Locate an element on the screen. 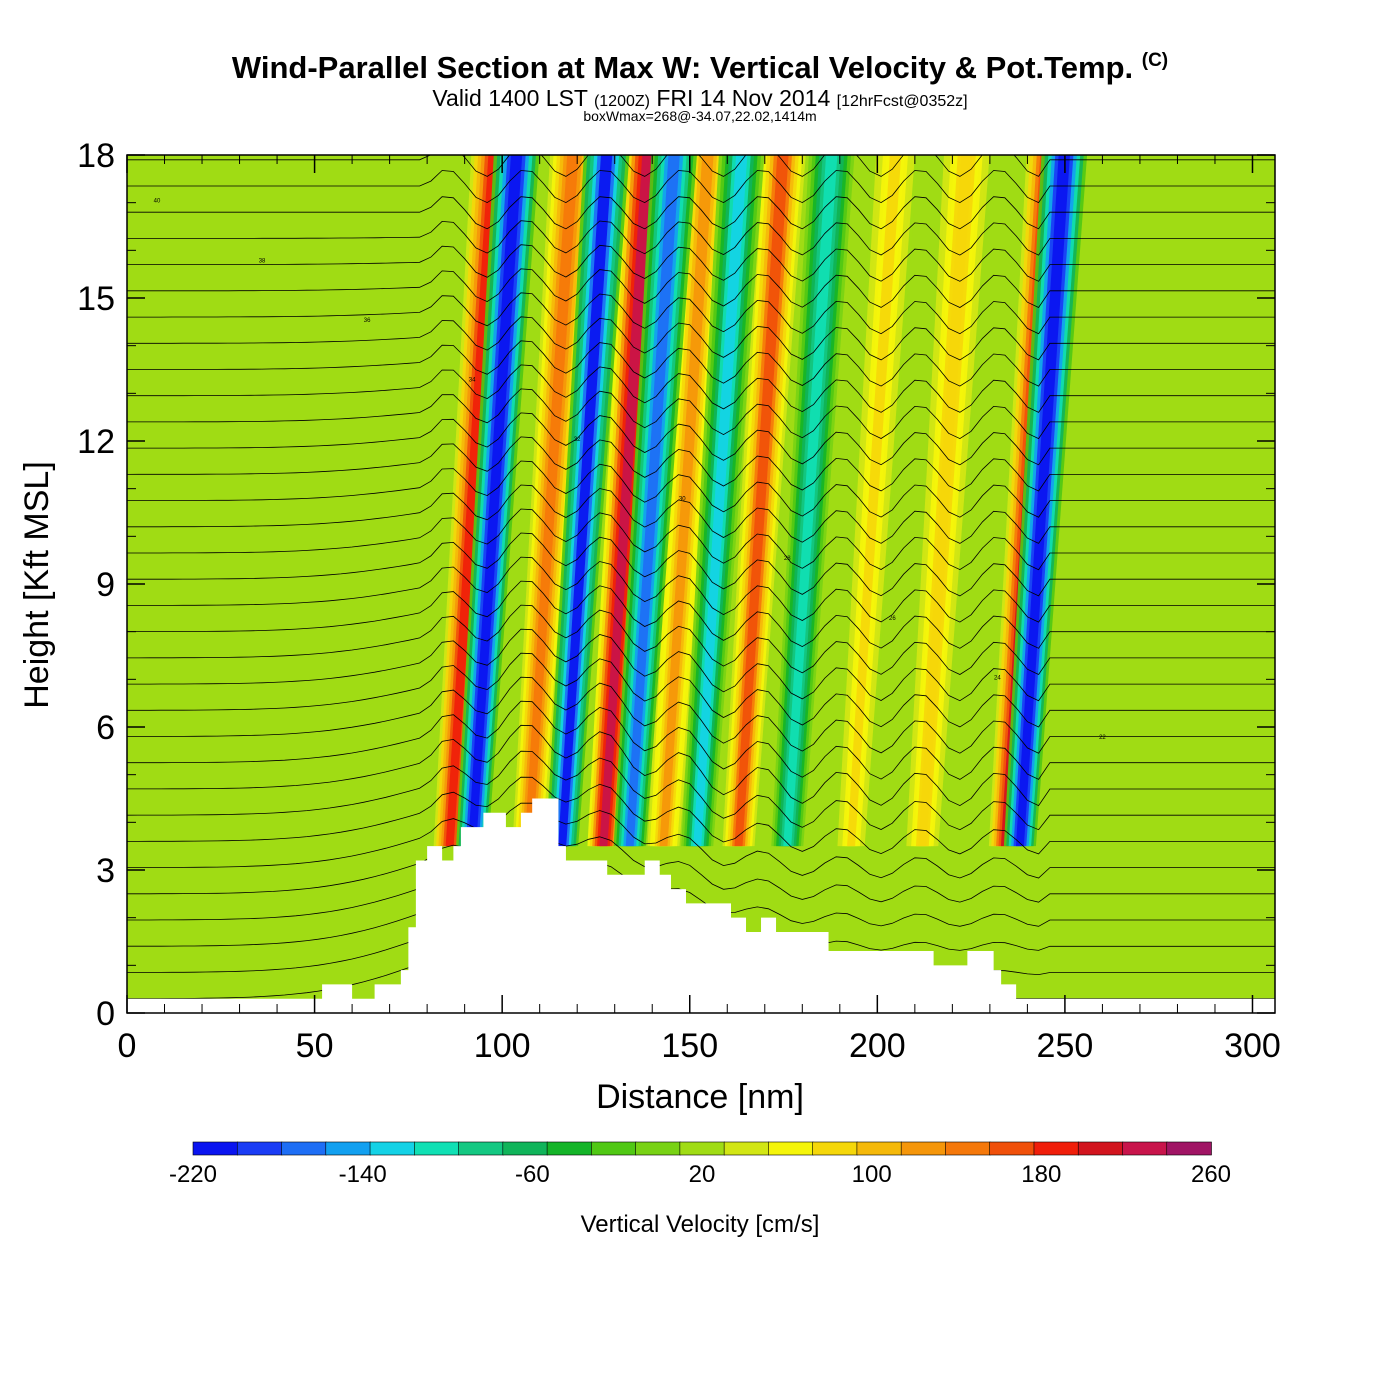  terrain-mask is located at coordinates (701, 905).